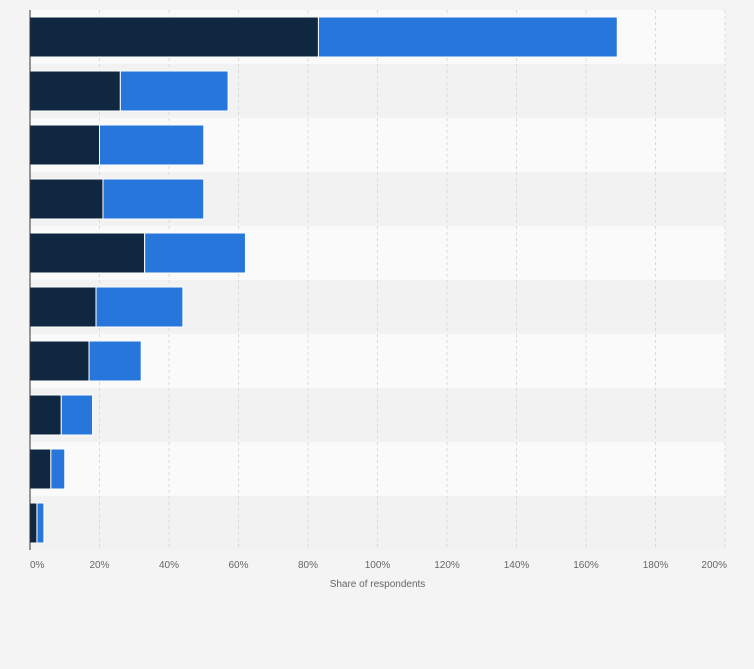 This screenshot has width=754, height=669. I want to click on x-tick-labels: 0% 20% 40% 60% 80% 100% 120% 140% 160% 180% 200%, so click(378, 565).